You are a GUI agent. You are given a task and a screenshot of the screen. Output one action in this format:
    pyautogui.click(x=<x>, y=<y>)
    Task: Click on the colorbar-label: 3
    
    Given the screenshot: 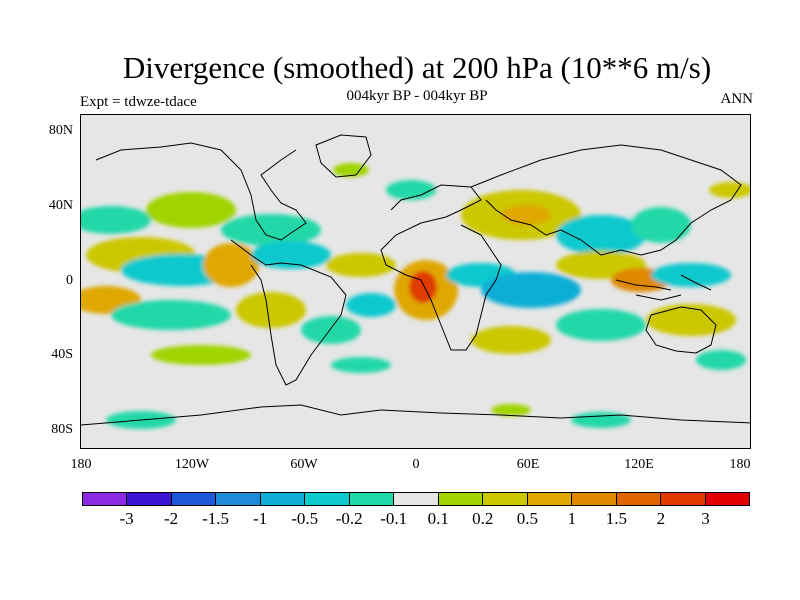 What is the action you would take?
    pyautogui.click(x=705, y=518)
    